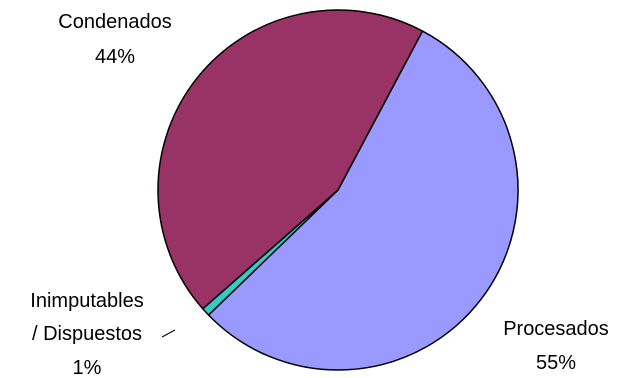 The image size is (629, 378). Describe the element at coordinates (556, 363) in the screenshot. I see `pct-procesados: 55%` at that location.